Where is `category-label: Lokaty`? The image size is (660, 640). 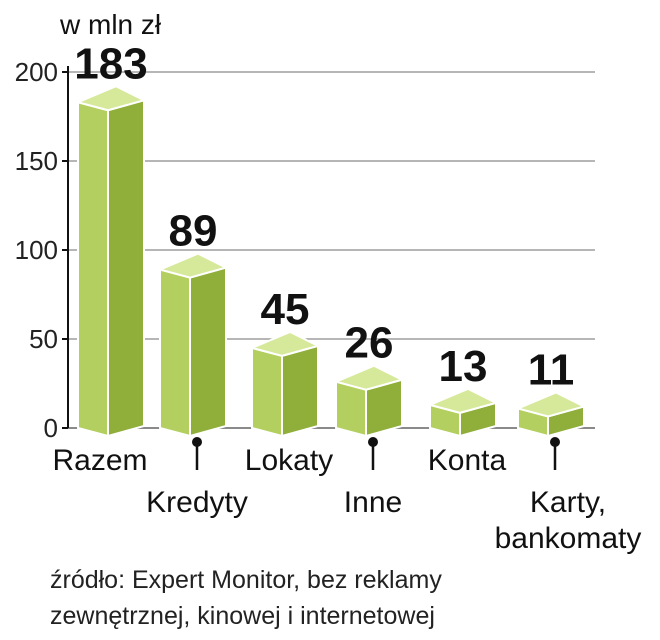
category-label: Lokaty is located at coordinates (289, 460).